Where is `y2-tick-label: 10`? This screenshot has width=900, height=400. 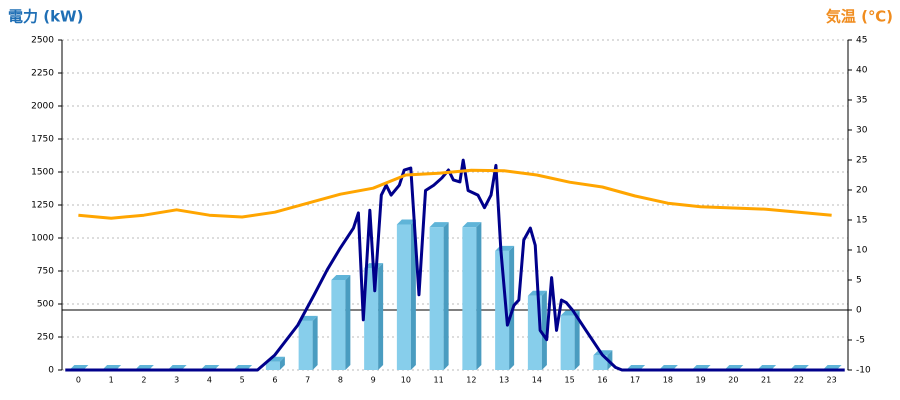 y2-tick-label: 10 is located at coordinates (862, 251).